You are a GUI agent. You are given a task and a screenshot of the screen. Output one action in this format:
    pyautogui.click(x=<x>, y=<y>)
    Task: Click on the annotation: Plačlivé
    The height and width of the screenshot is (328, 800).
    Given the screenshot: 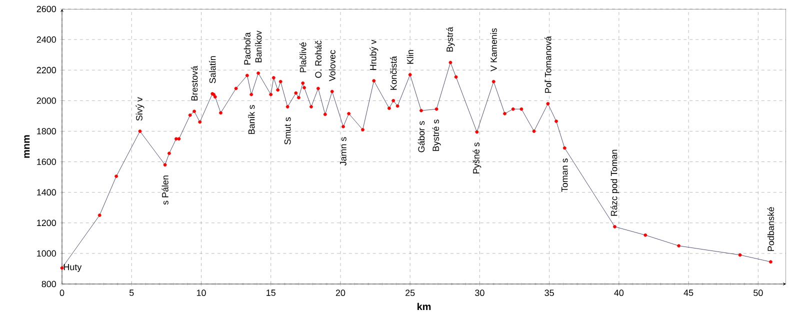 What is the action you would take?
    pyautogui.click(x=303, y=57)
    